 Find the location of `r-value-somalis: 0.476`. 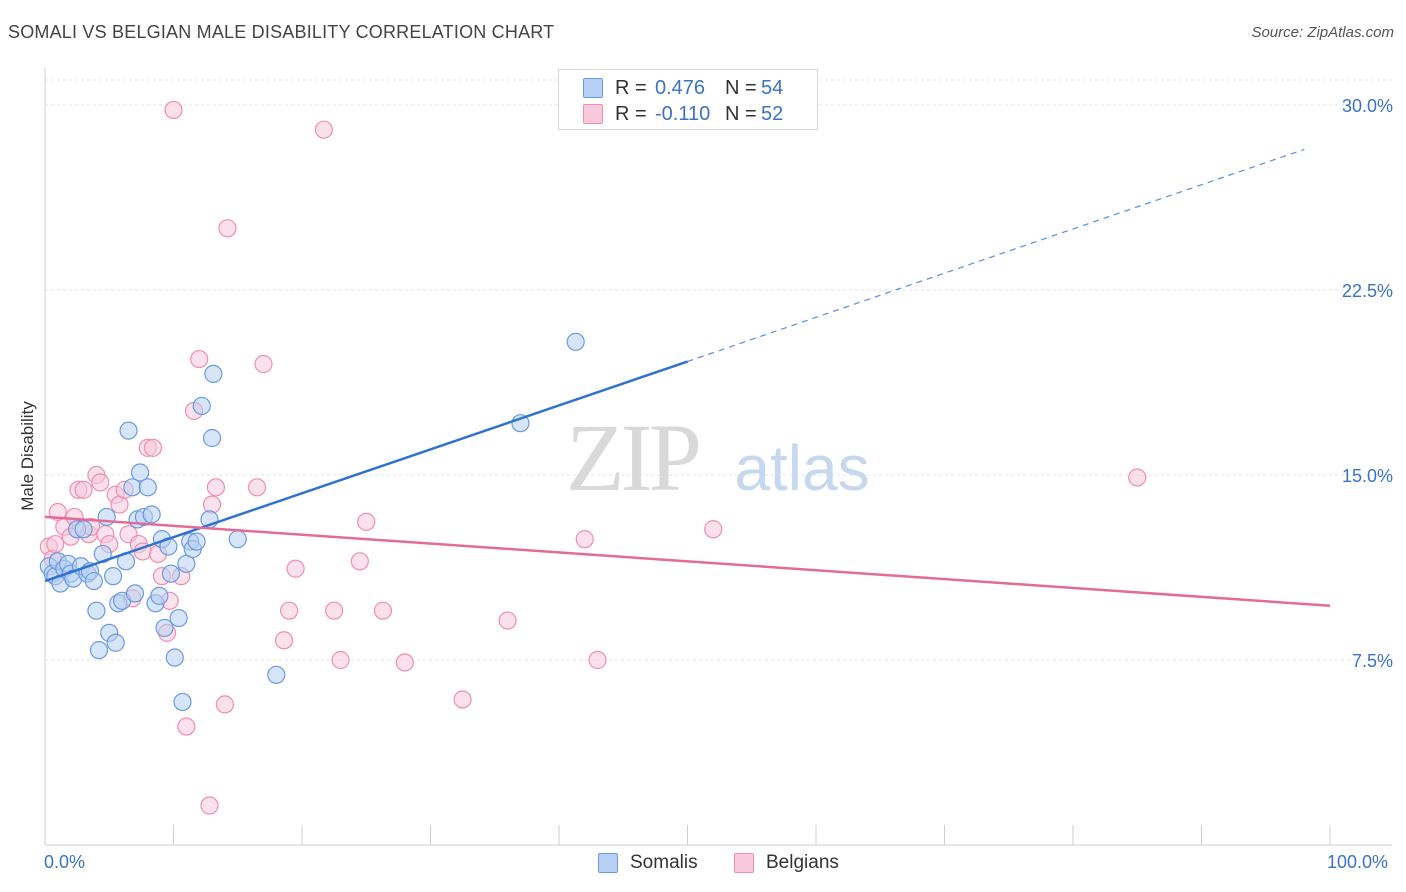

r-value-somalis: 0.476 is located at coordinates (680, 87).